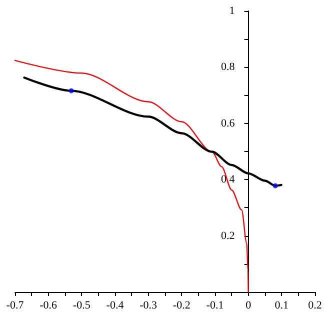  I want to click on x-tick-label: -0.1, so click(215, 306).